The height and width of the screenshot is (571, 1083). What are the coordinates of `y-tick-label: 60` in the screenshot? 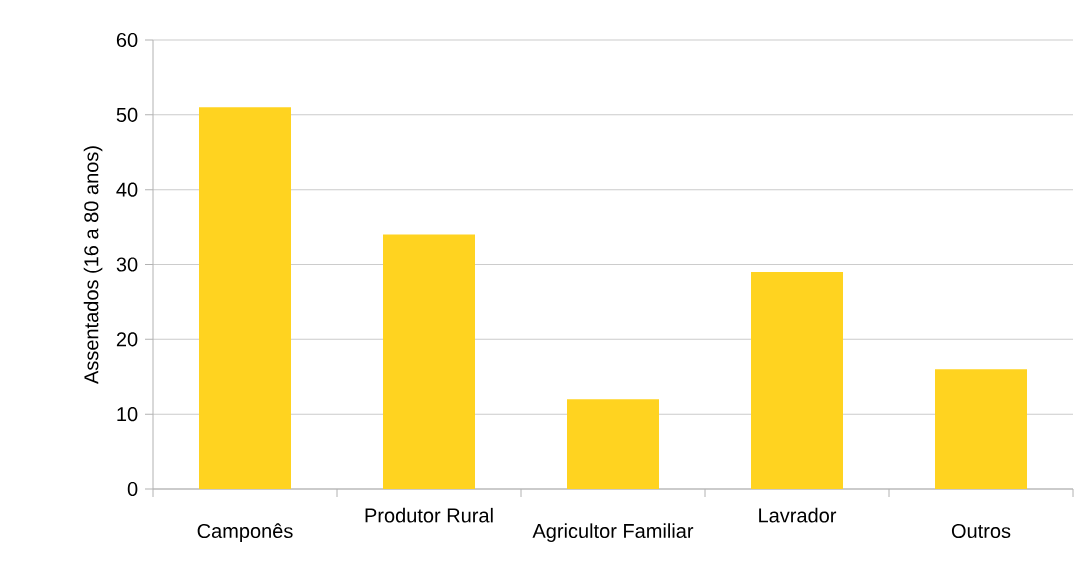 It's located at (127, 40).